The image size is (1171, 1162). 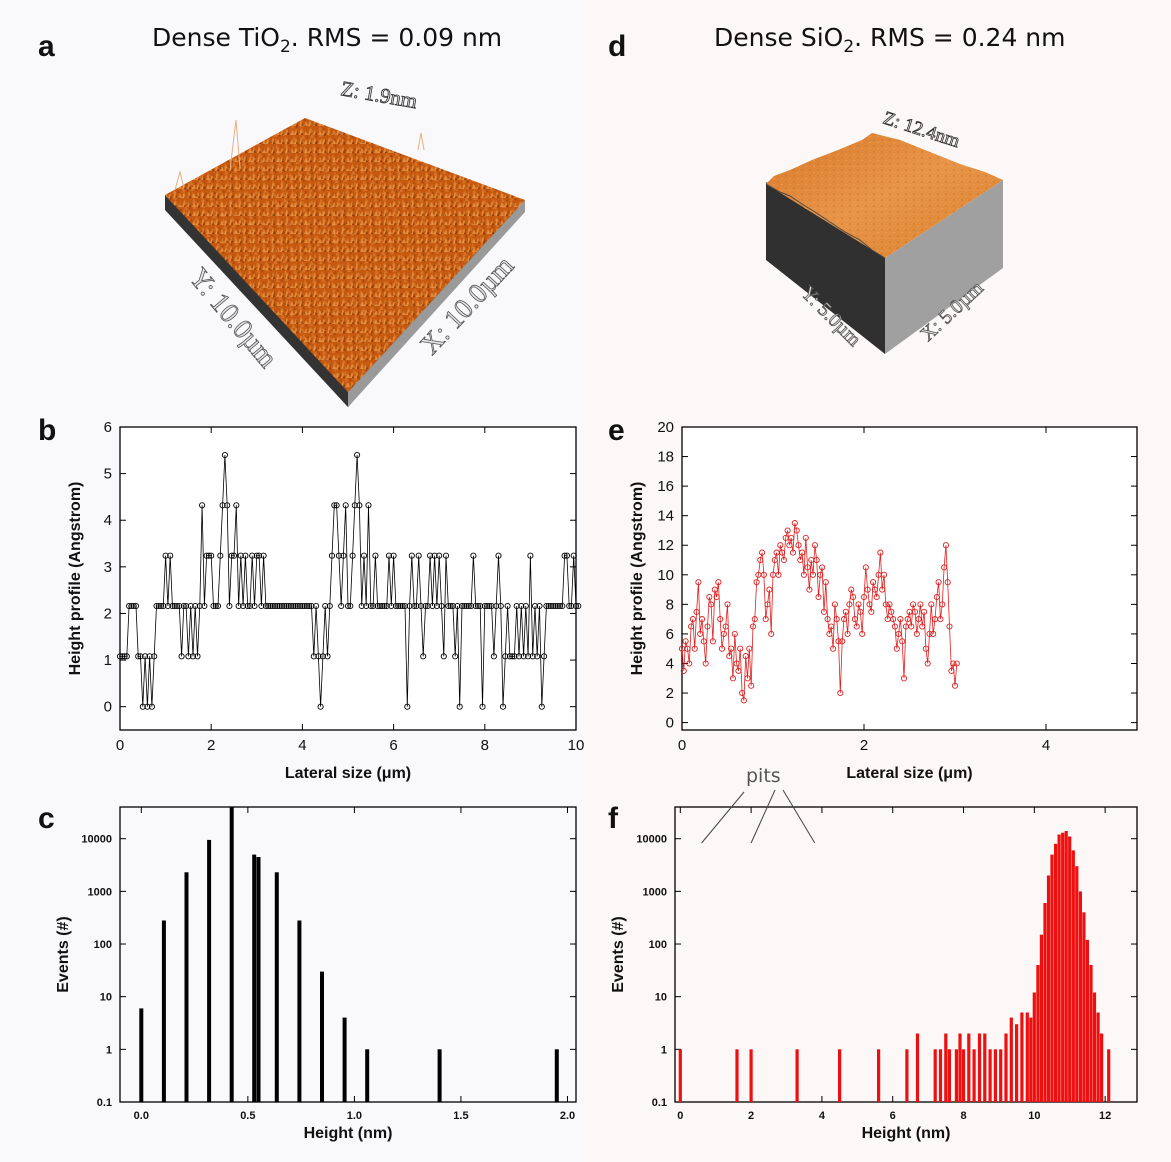 What do you see at coordinates (1034, 1116) in the screenshot?
I see `x-tick-label: 10` at bounding box center [1034, 1116].